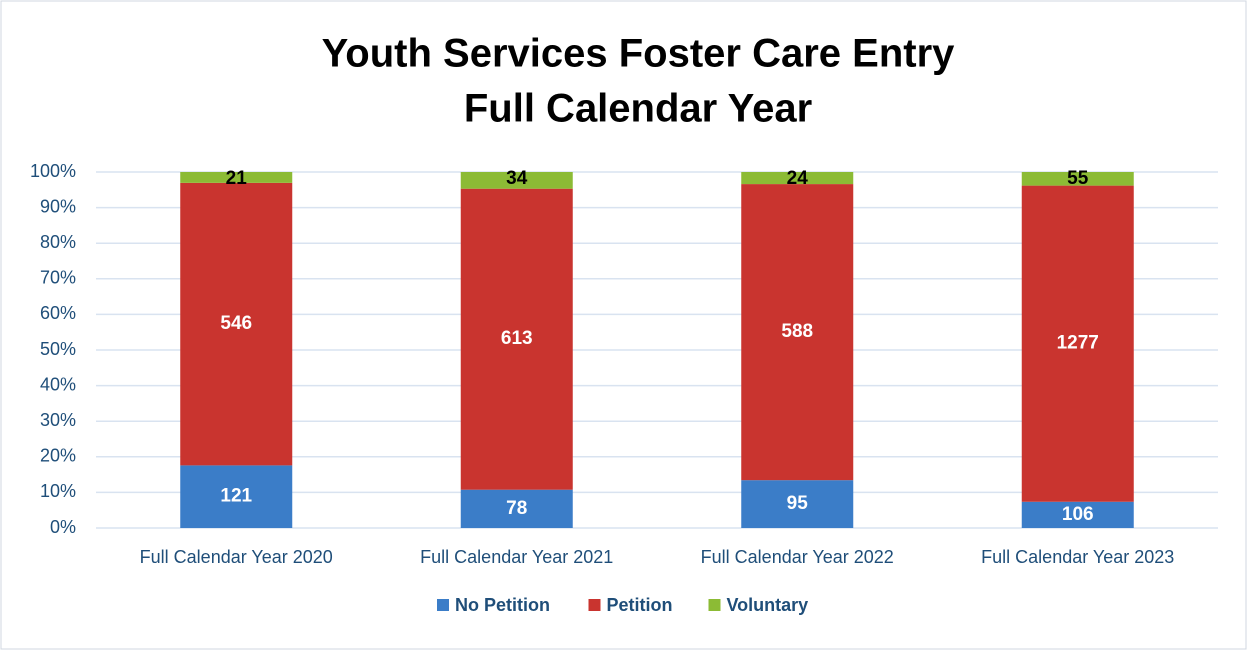 This screenshot has height=650, width=1247. I want to click on y-tick-label: 70%, so click(58, 278).